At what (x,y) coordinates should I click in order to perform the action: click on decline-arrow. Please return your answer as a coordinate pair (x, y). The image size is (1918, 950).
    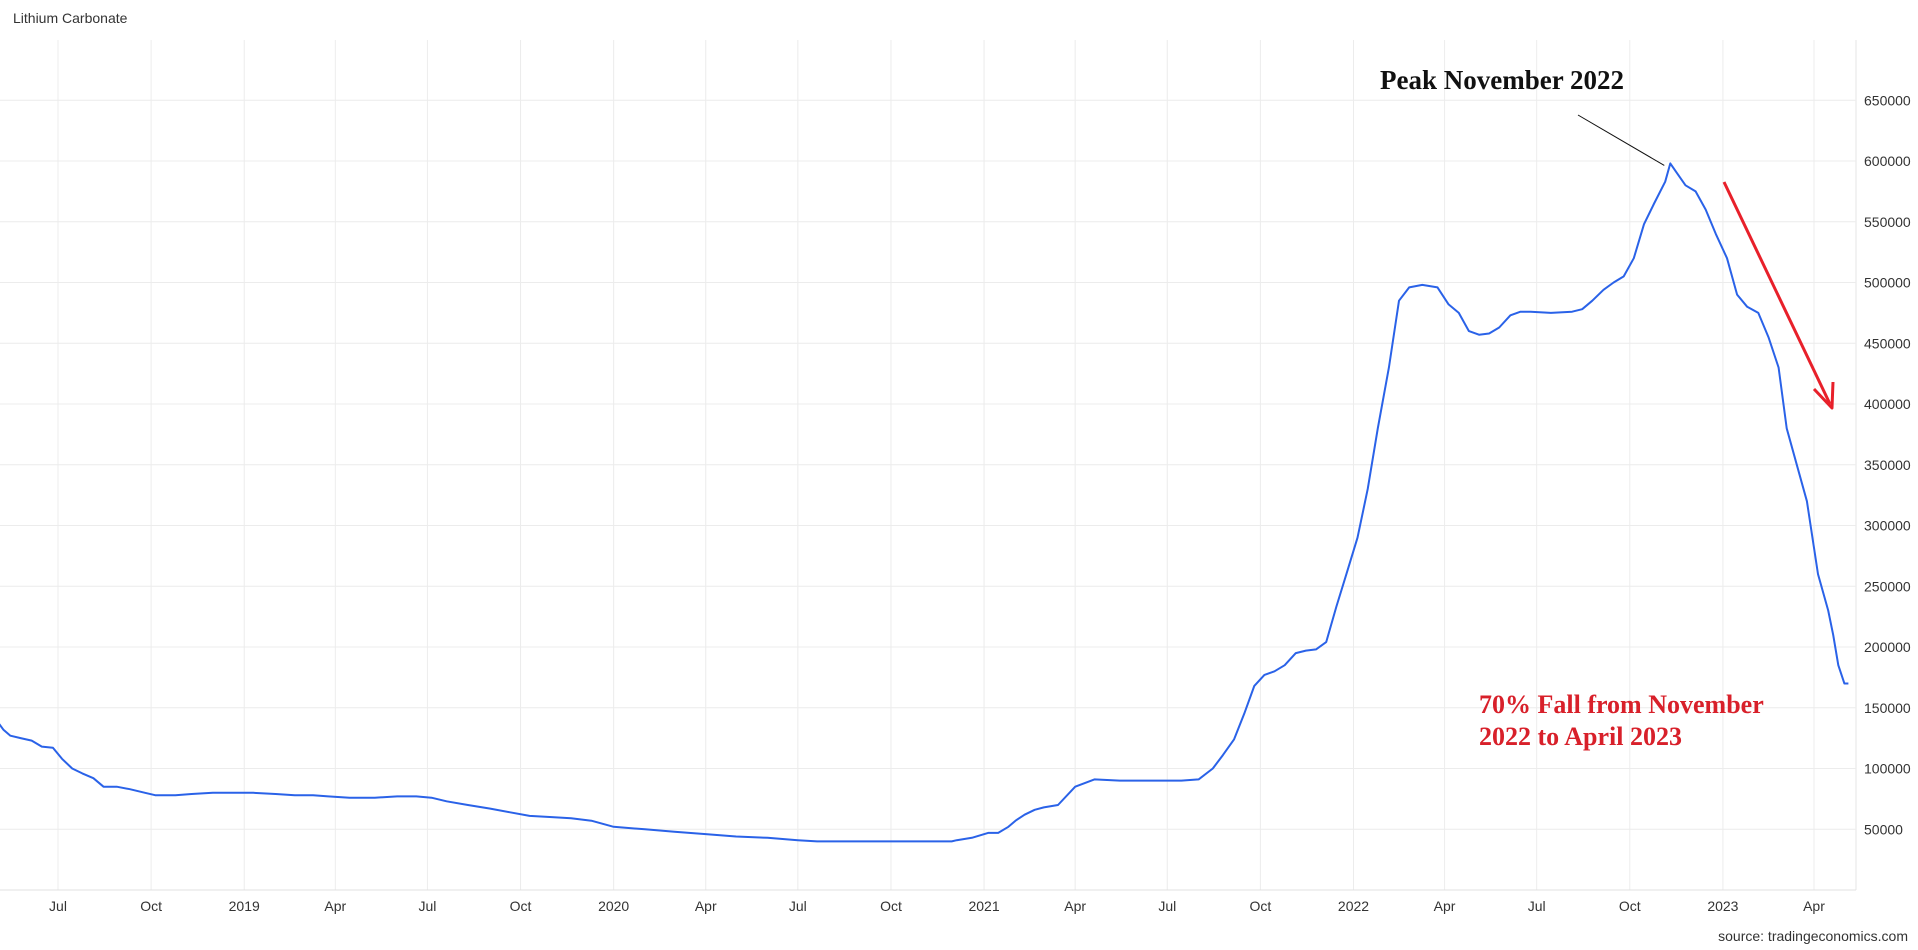
    Looking at the image, I should click on (1777, 293).